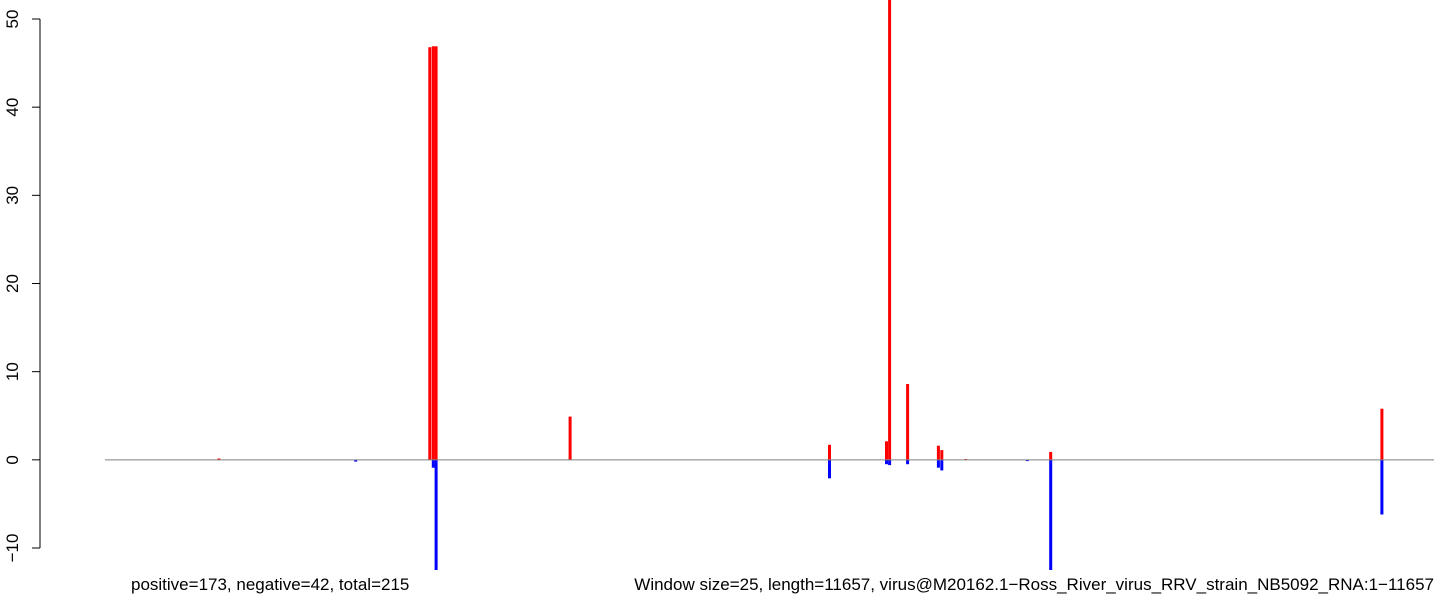 The image size is (1444, 603). I want to click on y-tick-label: 30, so click(12, 195).